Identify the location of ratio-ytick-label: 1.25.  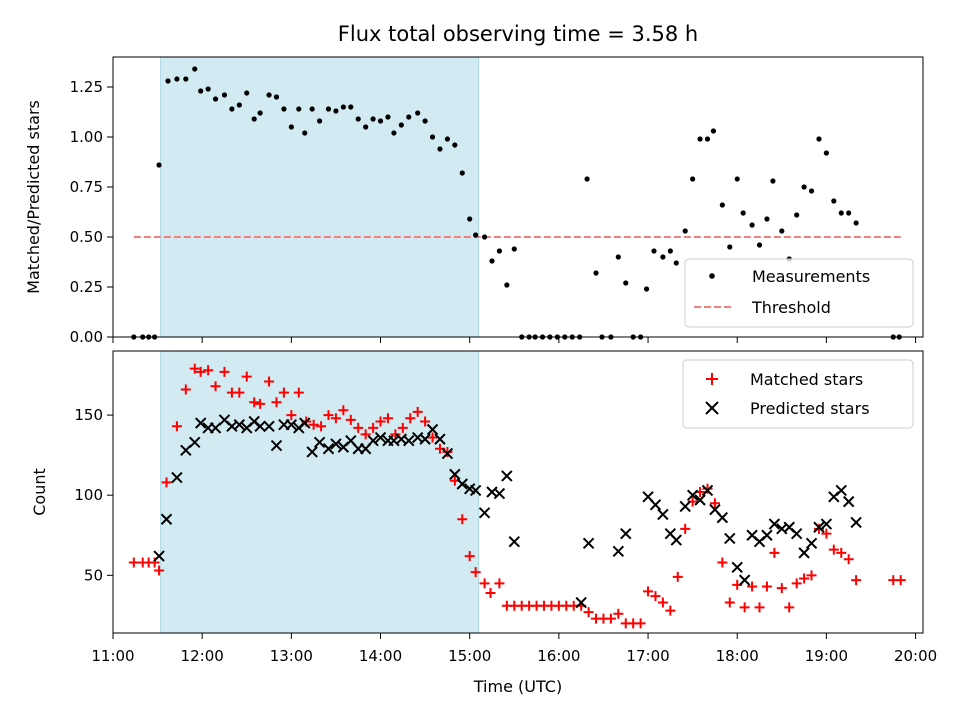
(86, 87).